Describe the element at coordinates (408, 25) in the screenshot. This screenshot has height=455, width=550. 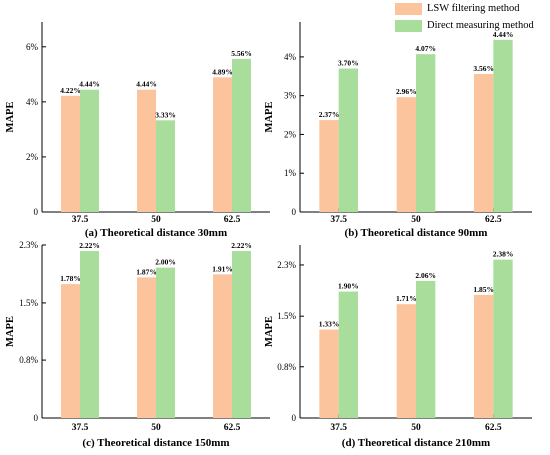
I see `legend-swatch-direct` at that location.